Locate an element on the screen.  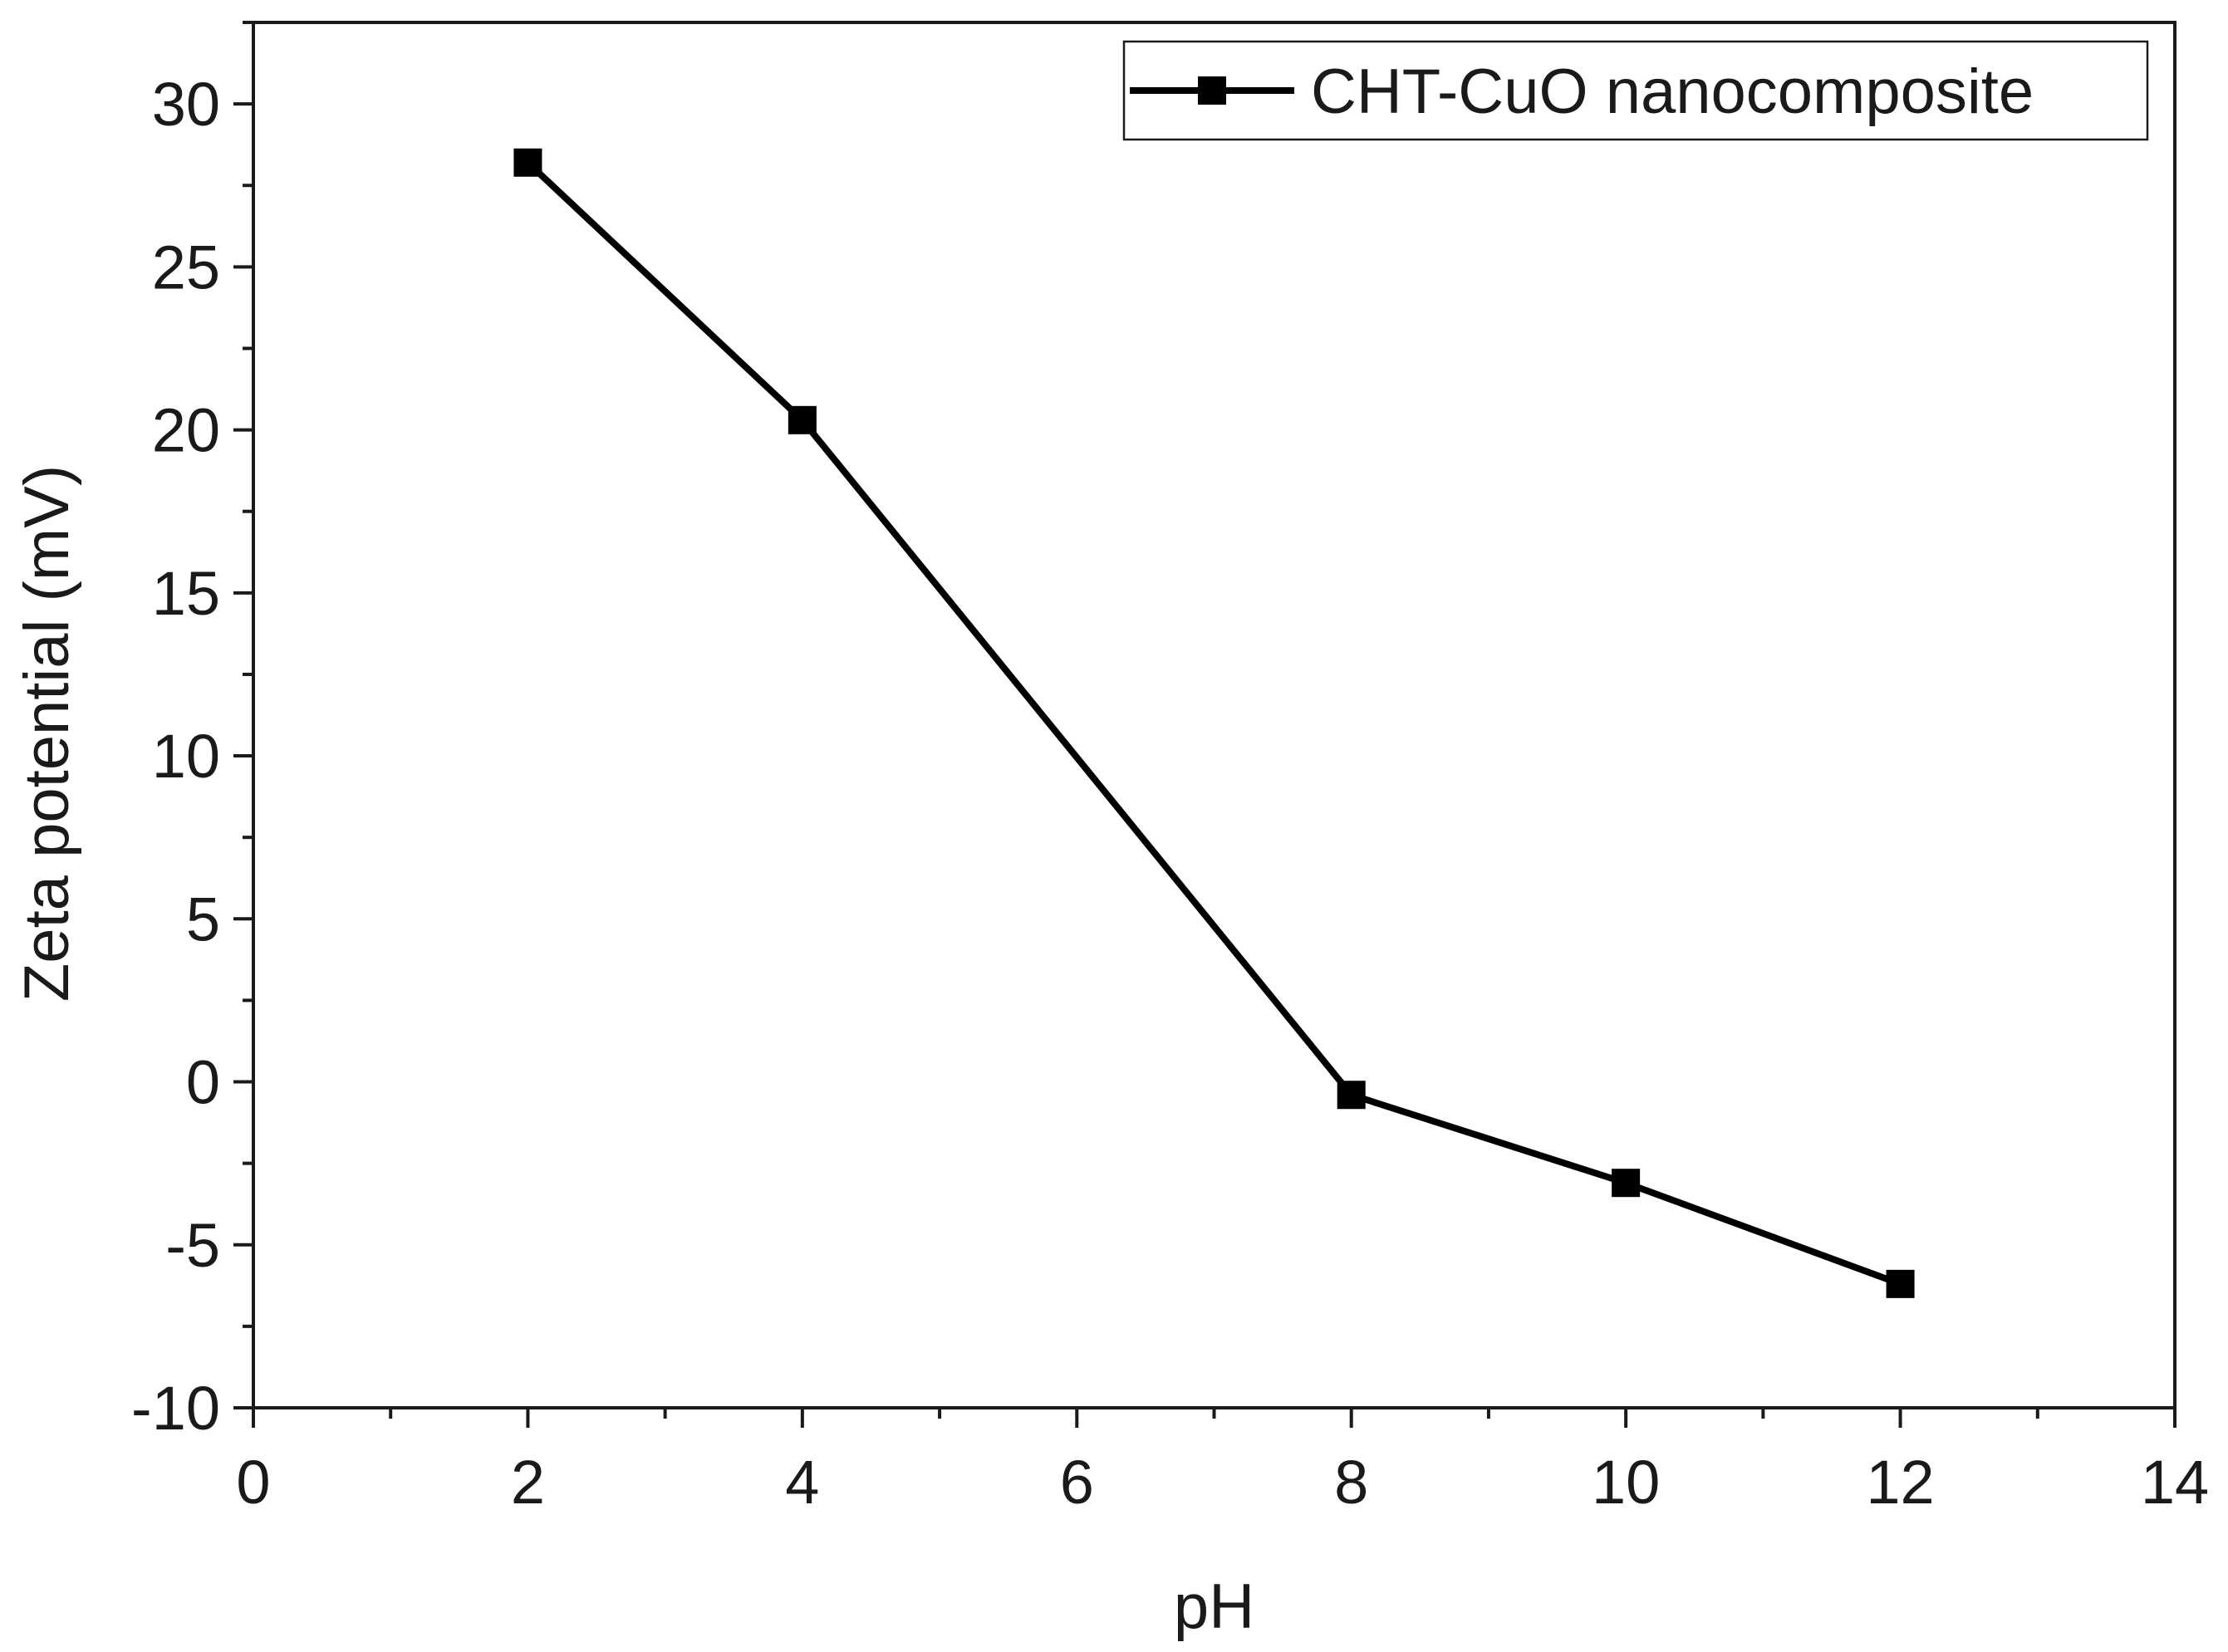
x-axis-title: pH is located at coordinates (1214, 1606).